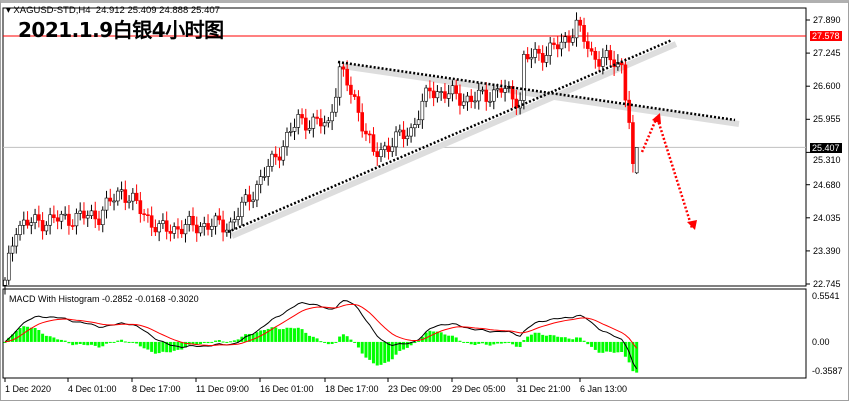 Image resolution: width=851 pixels, height=403 pixels. What do you see at coordinates (827, 371) in the screenshot?
I see `macd-axis-label: -0.3587` at bounding box center [827, 371].